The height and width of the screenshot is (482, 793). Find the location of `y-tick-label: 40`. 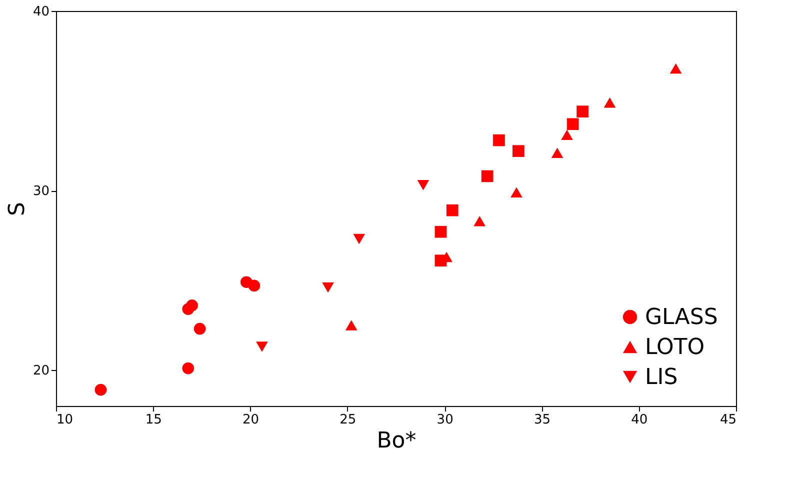

y-tick-label: 40 is located at coordinates (41, 12).